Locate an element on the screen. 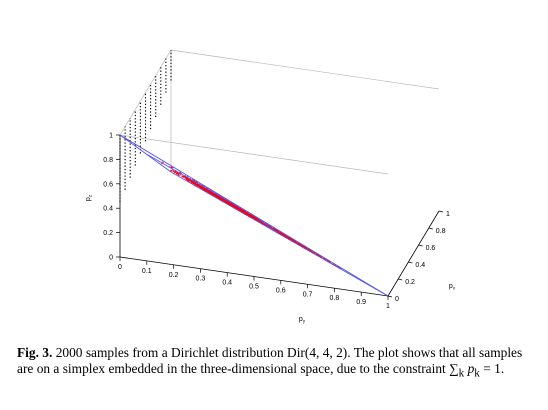 Image resolution: width=548 pixels, height=410 pixels. z-tick-label: 1 is located at coordinates (111, 136).